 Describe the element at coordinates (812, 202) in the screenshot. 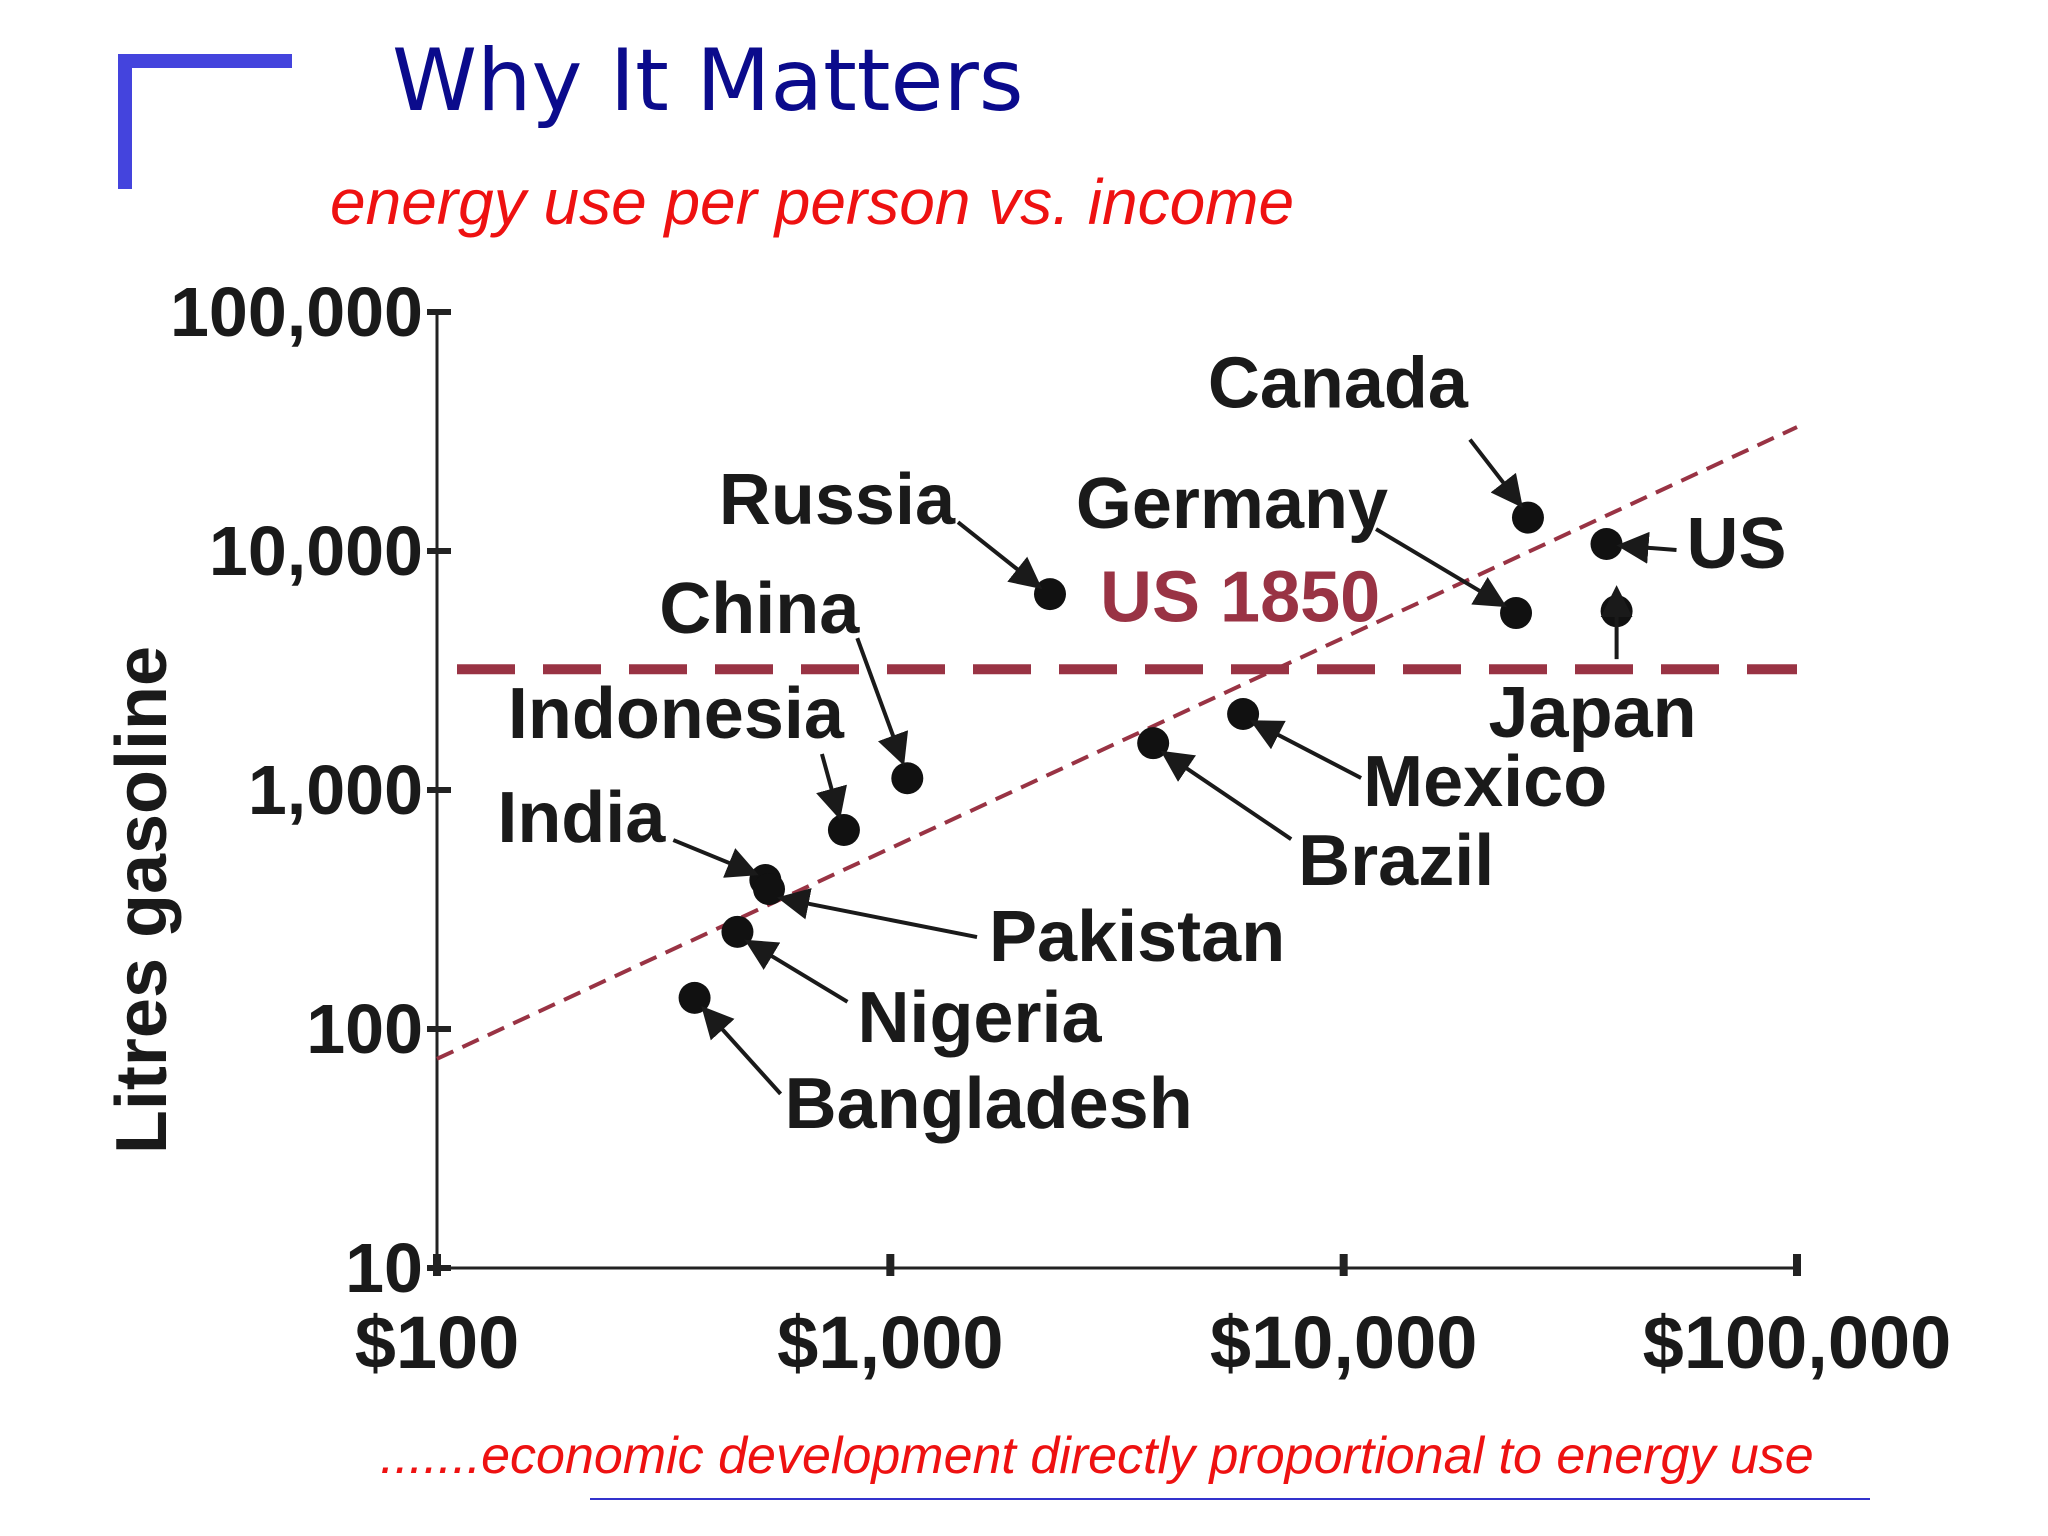

I see `slide-subtitle: energy use per person vs. income` at that location.